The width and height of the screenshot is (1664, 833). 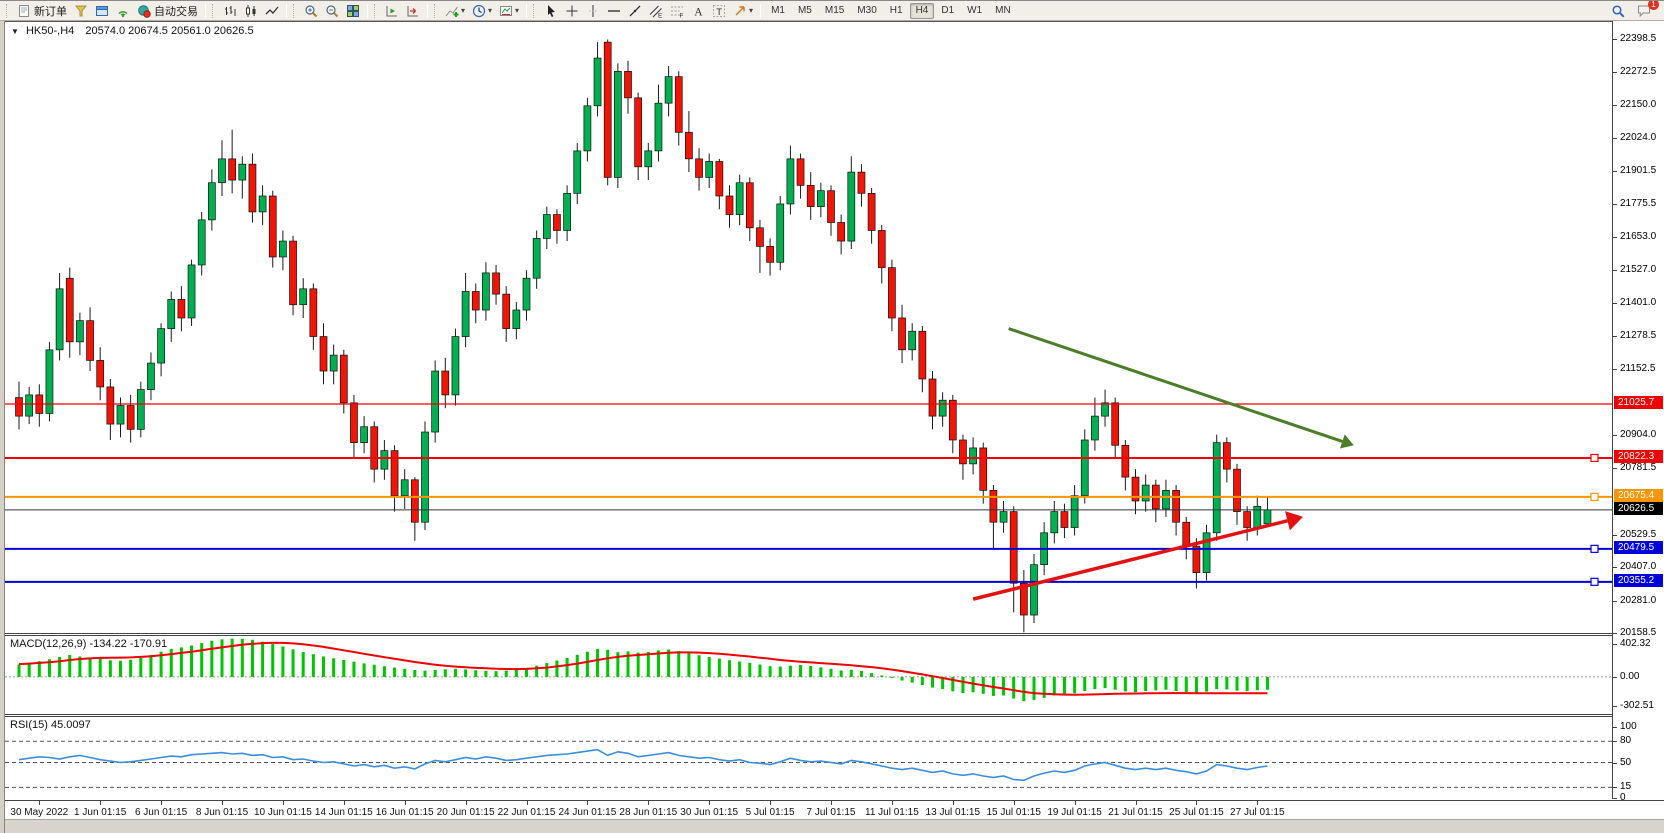 What do you see at coordinates (1638, 335) in the screenshot?
I see `axis-tick-label: 21278.5` at bounding box center [1638, 335].